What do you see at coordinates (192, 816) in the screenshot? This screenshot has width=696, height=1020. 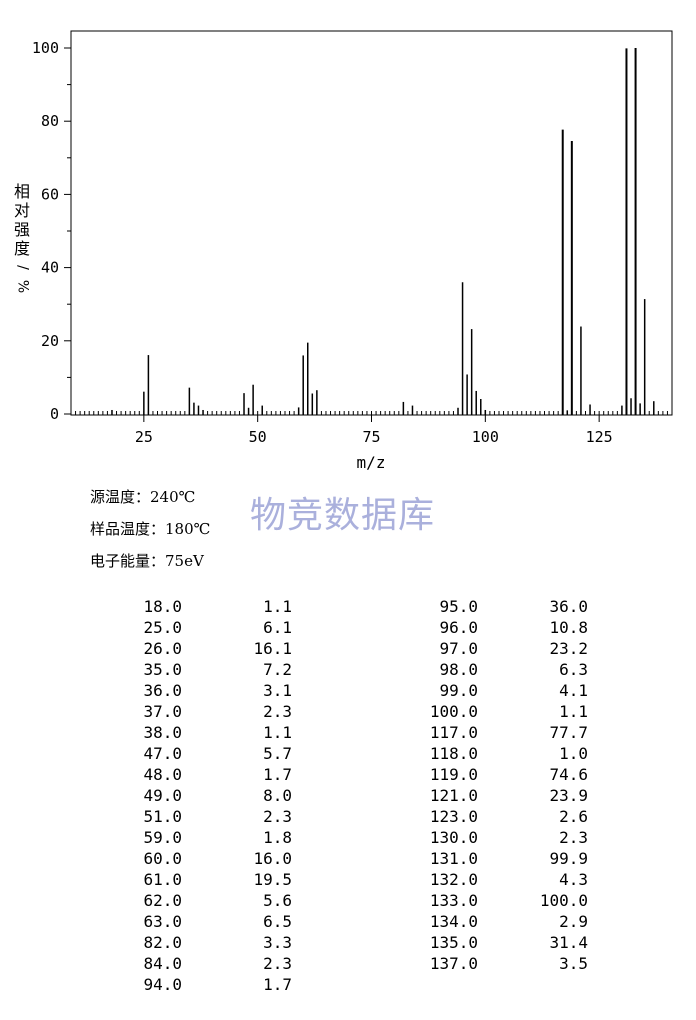 I see `table-row: 51.0 2.3` at bounding box center [192, 816].